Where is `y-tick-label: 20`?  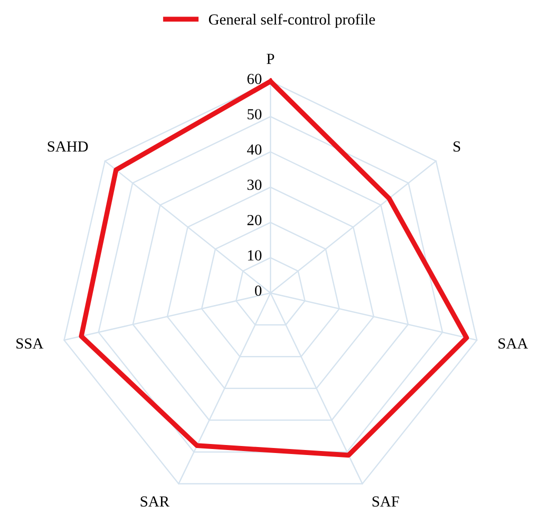
y-tick-label: 20 is located at coordinates (254, 220).